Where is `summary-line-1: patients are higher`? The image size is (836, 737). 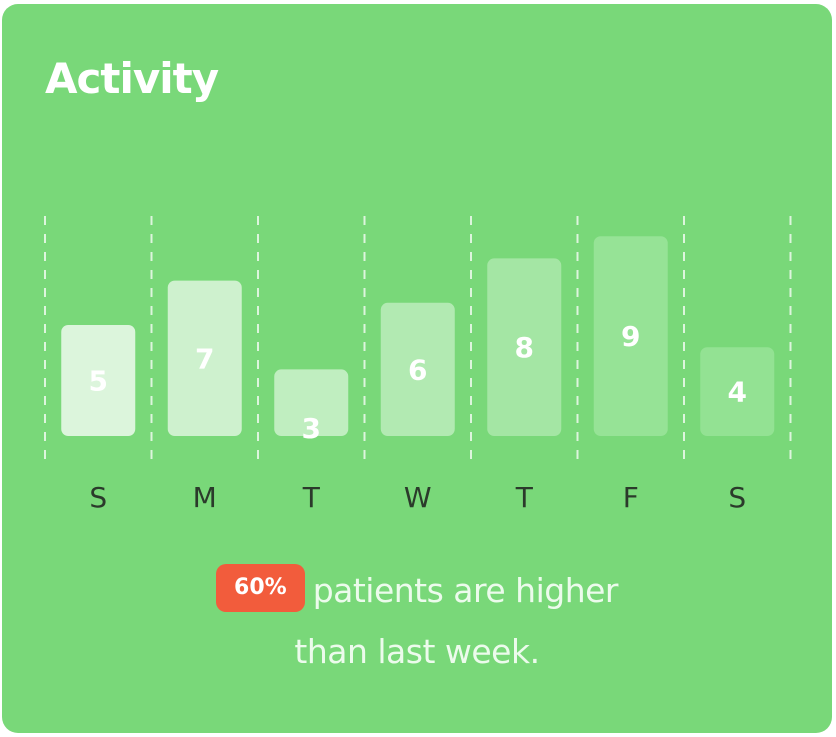
summary-line-1: patients are higher is located at coordinates (465, 590).